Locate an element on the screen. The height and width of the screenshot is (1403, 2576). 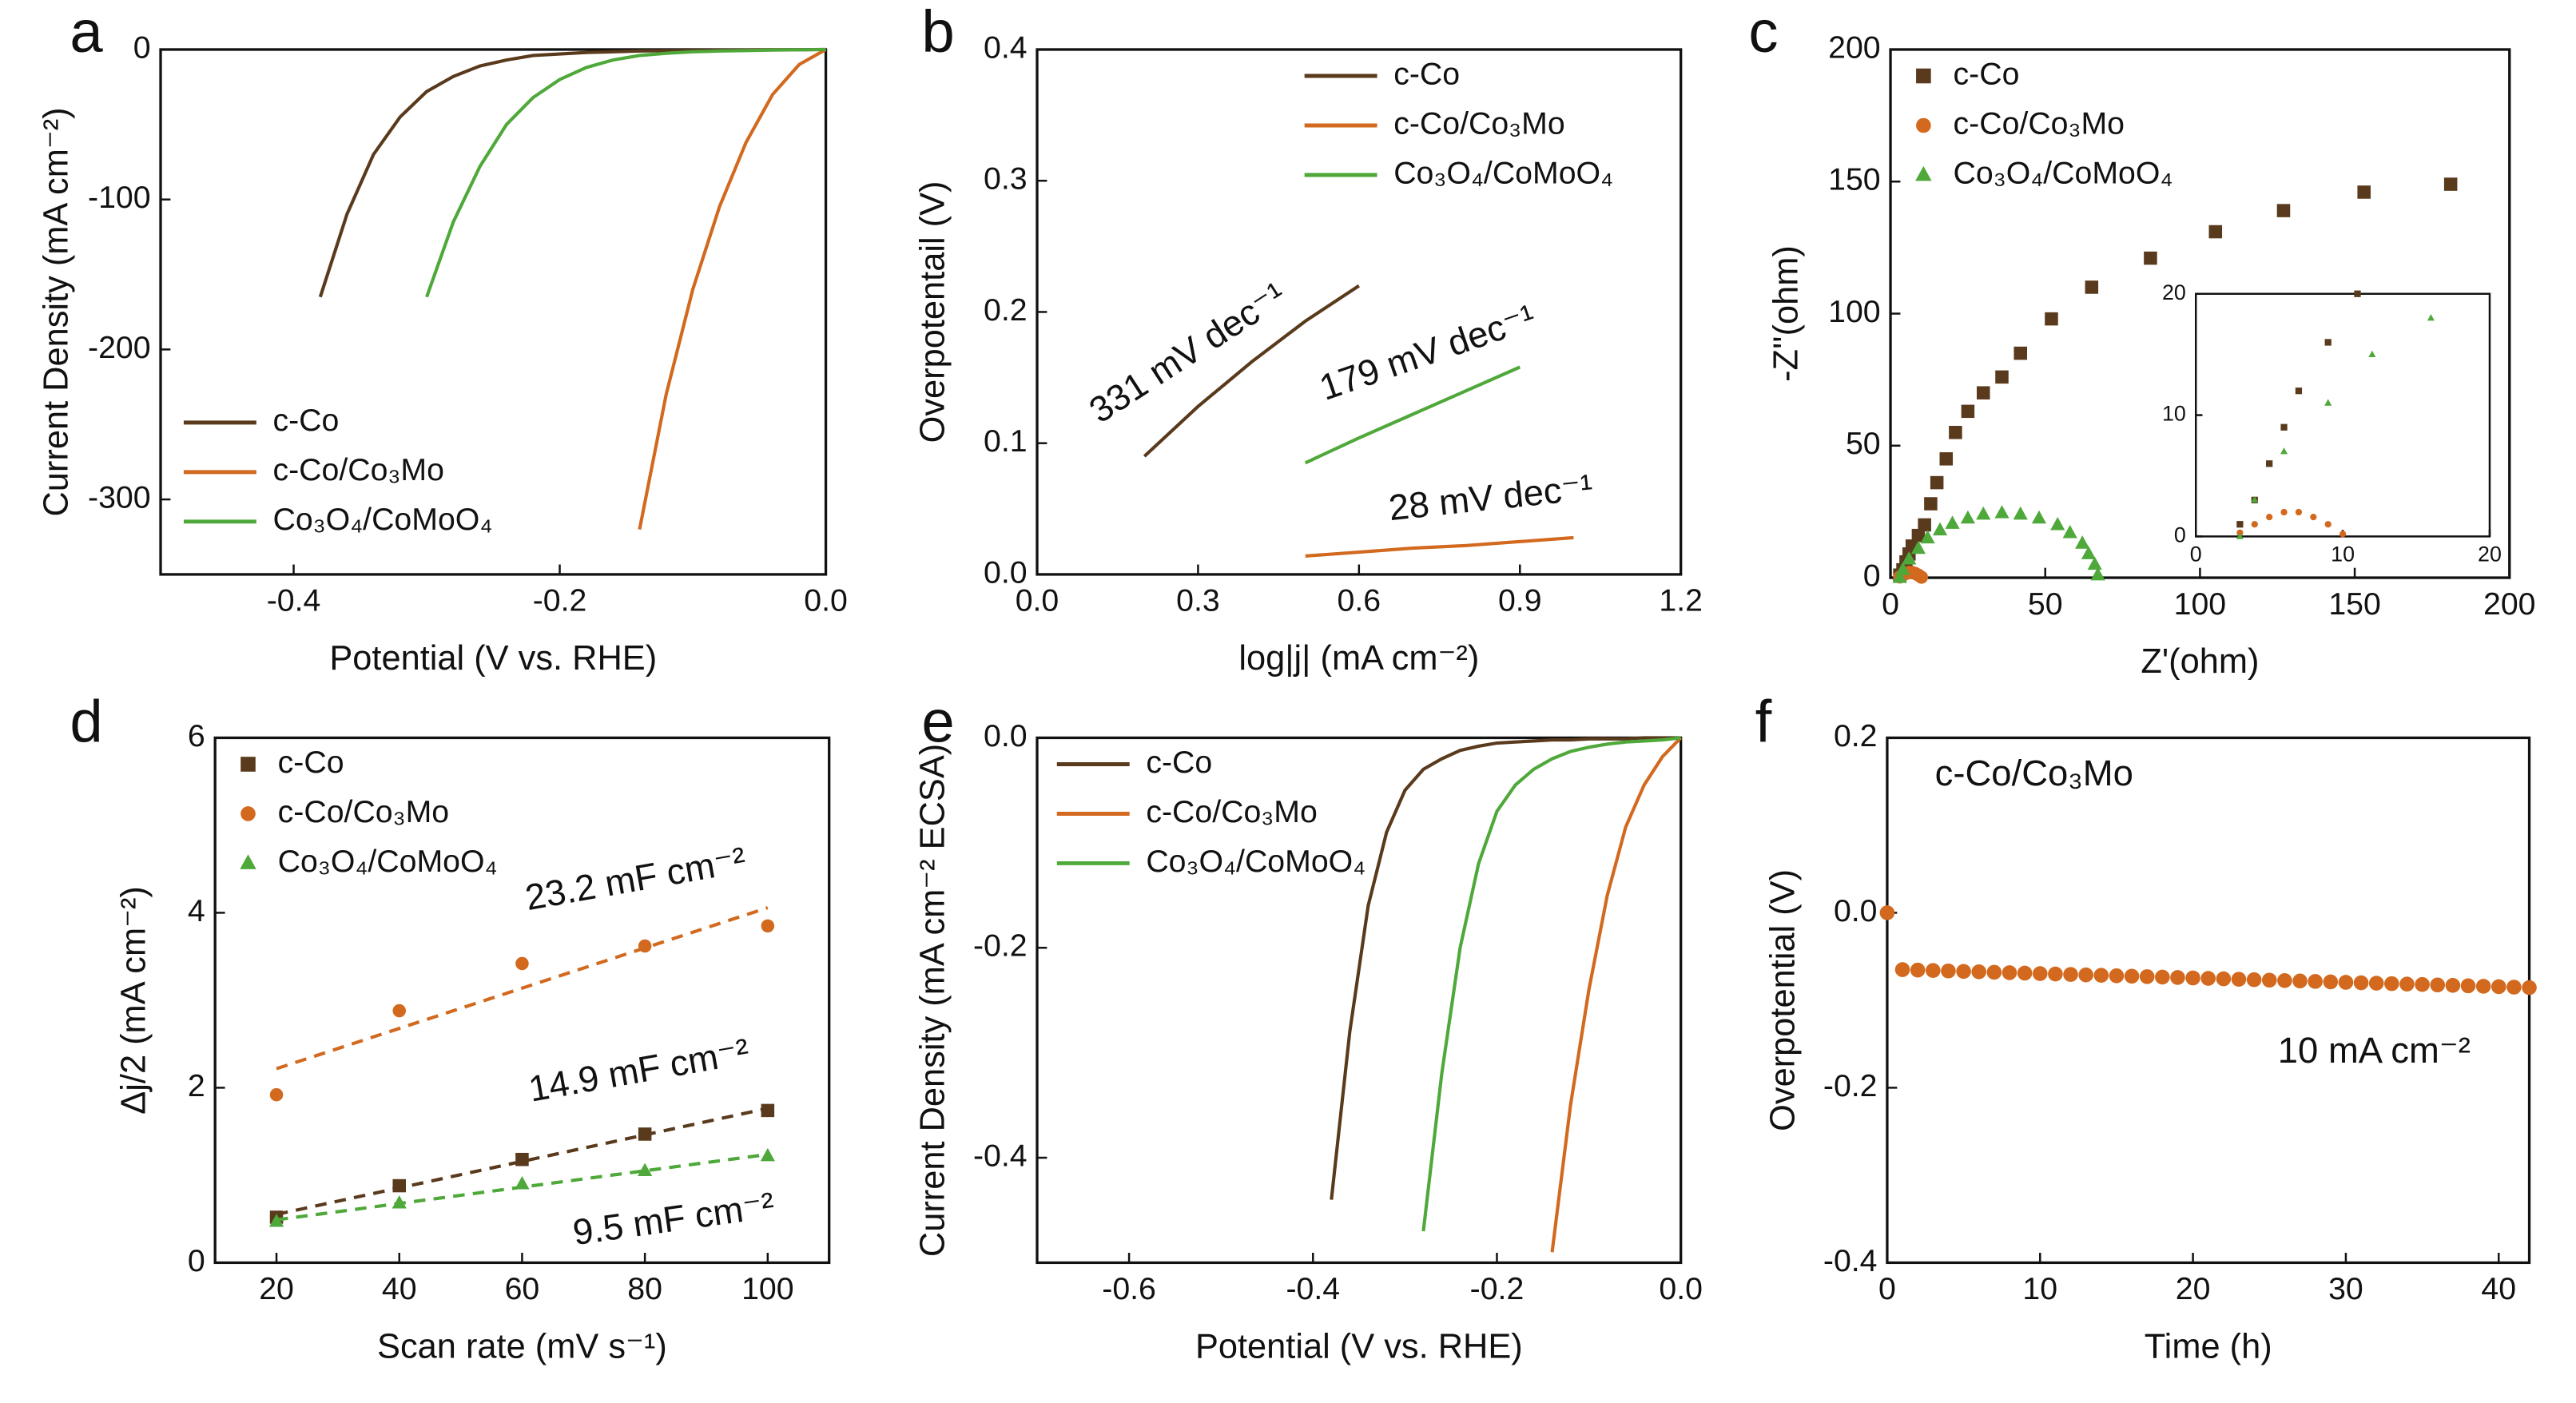
y-tick-label: 0.1 is located at coordinates (1006, 441).